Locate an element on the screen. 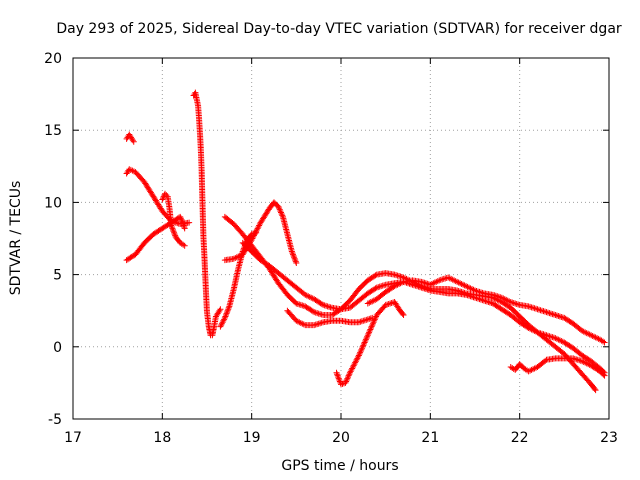  y-tick-label: 20 is located at coordinates (53, 59).